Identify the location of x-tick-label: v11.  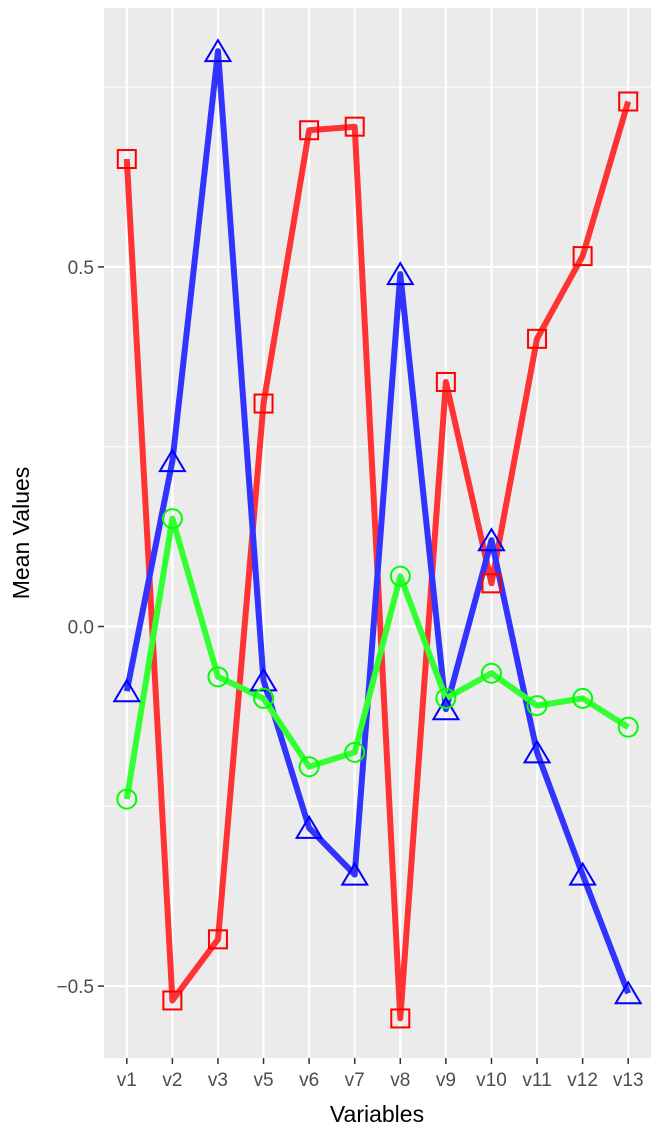
(536, 1080).